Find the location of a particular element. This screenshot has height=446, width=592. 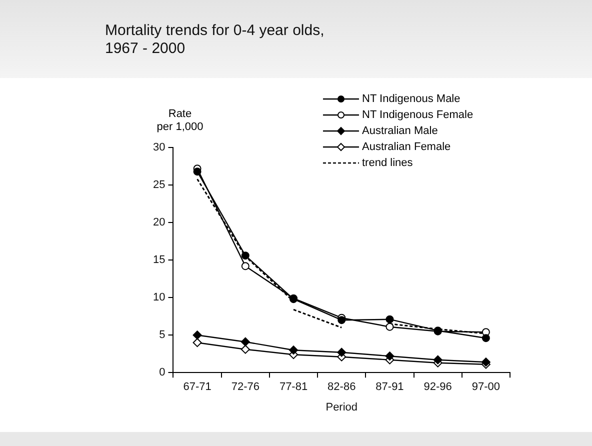

y-tick-label: 30 is located at coordinates (159, 148).